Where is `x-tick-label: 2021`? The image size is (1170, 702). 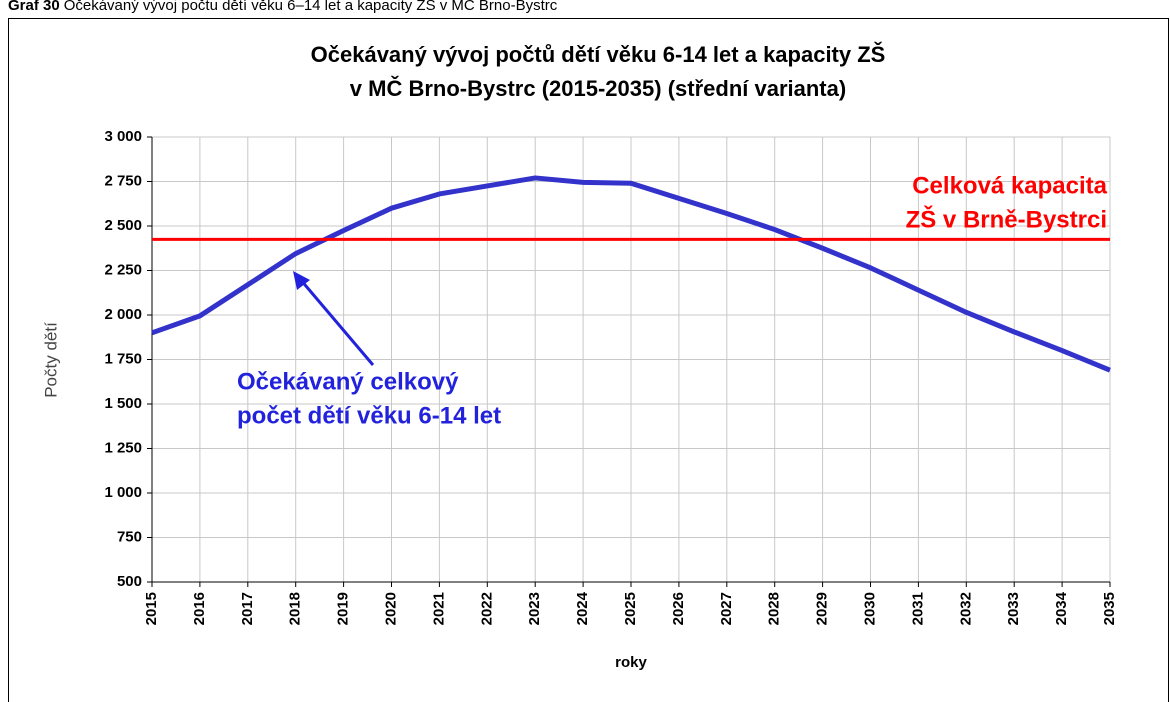 x-tick-label: 2021 is located at coordinates (438, 608).